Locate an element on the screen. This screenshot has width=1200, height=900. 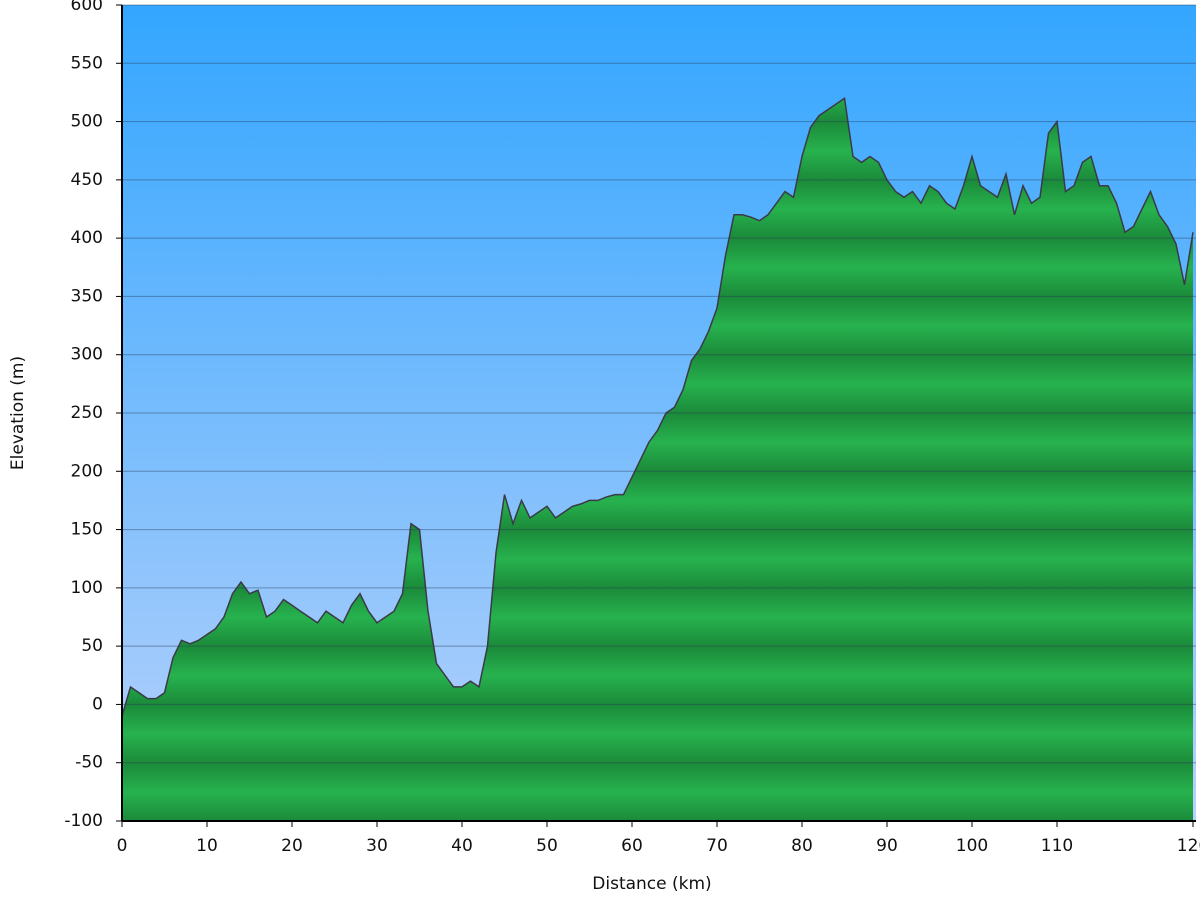
x-tick-label: 20 is located at coordinates (292, 846).